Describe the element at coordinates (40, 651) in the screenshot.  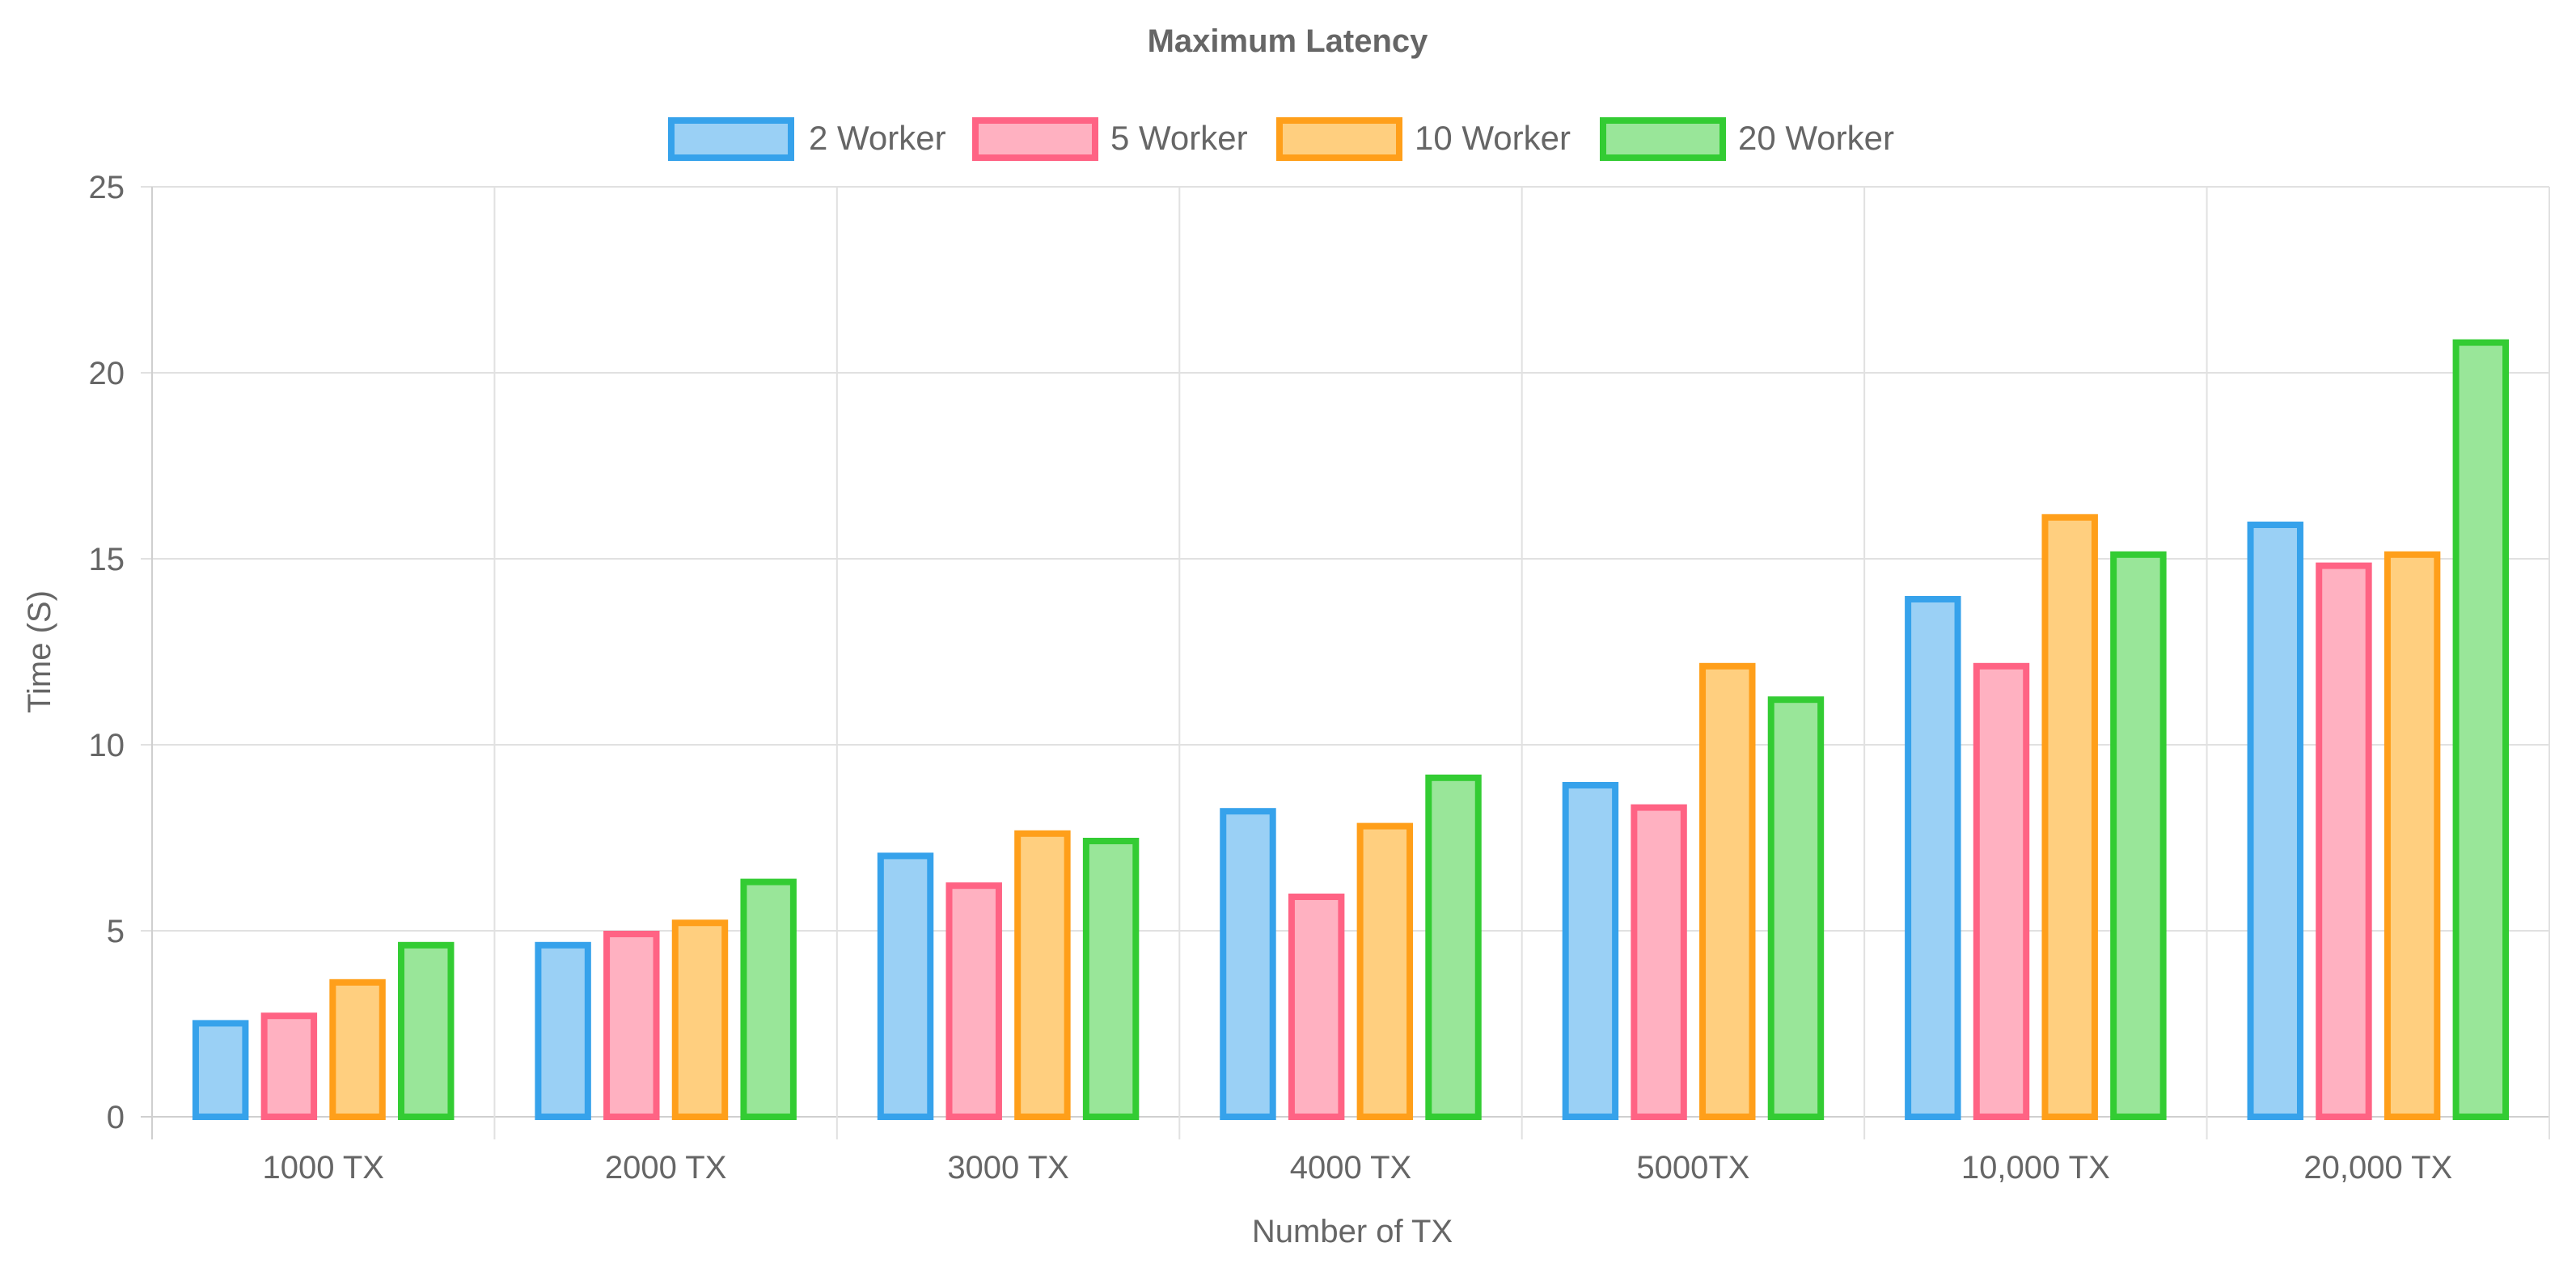
I see `y-axis-label: Time (S)` at that location.